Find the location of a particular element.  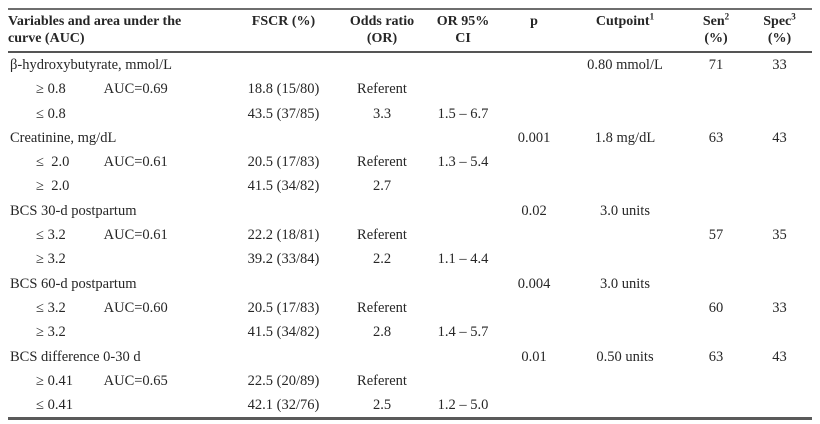

row-auc: AUC=0.61 is located at coordinates (135, 162).